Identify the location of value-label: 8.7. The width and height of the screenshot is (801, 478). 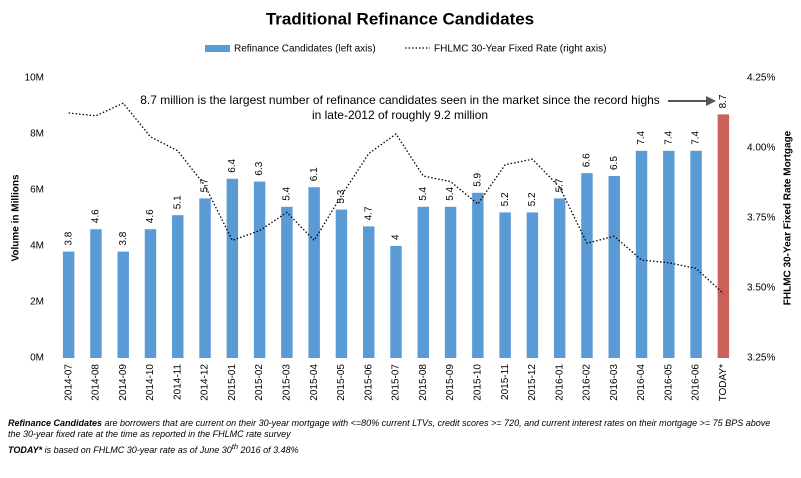
(723, 101).